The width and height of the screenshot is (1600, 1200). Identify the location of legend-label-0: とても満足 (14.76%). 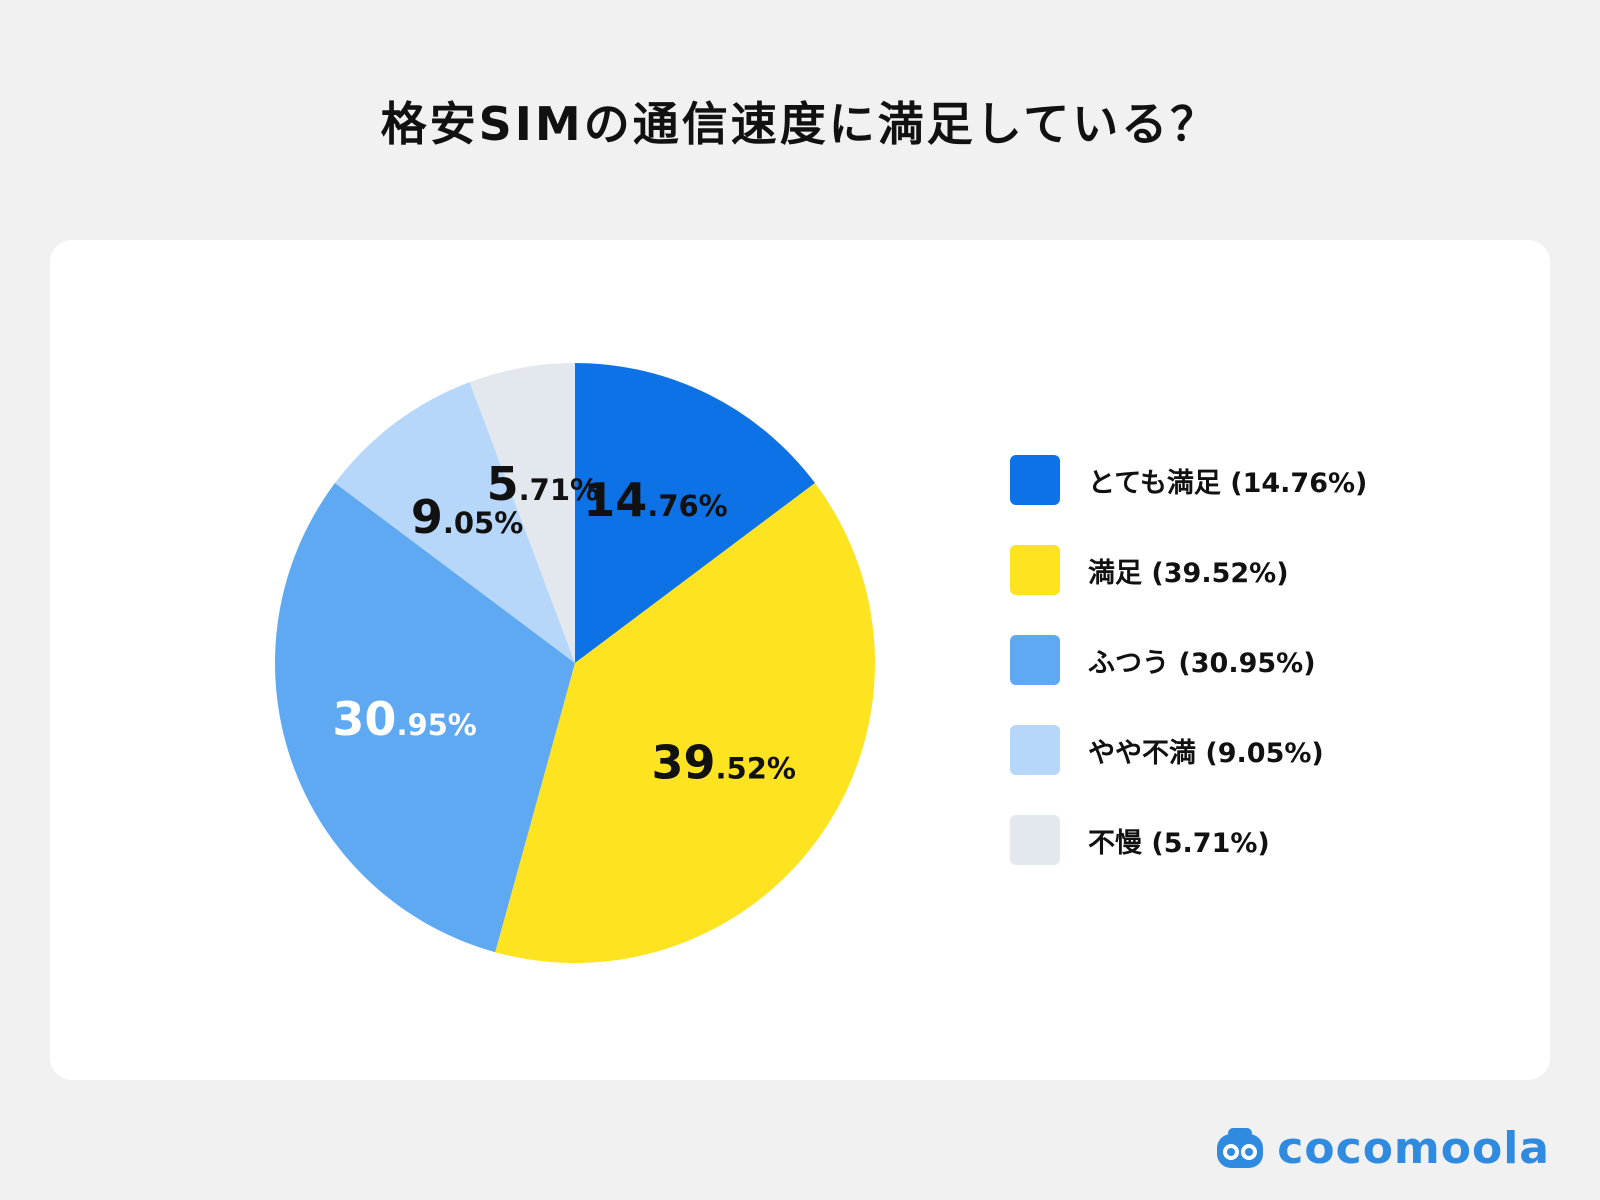
(1228, 483).